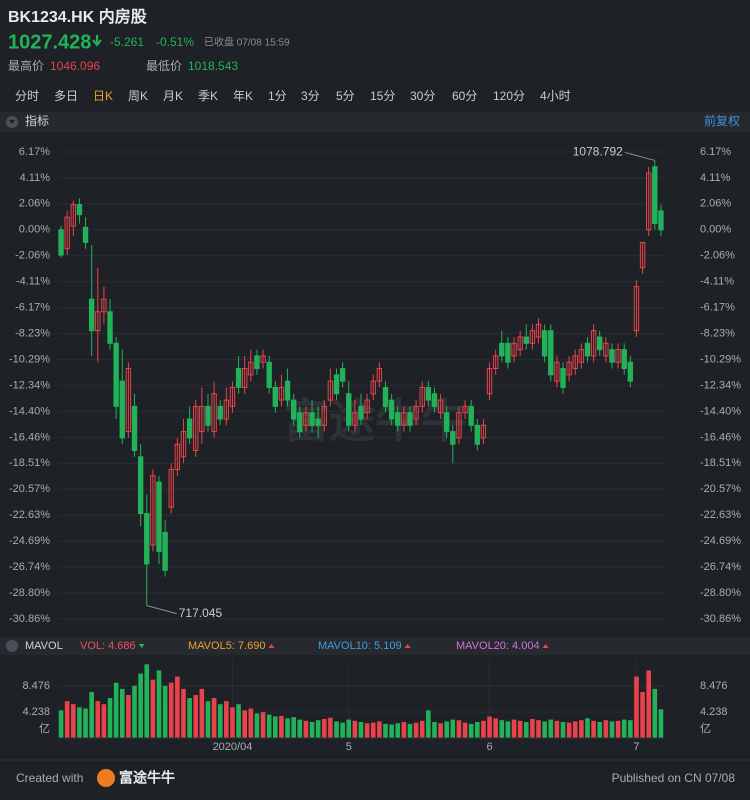 The width and height of the screenshot is (750, 800). Describe the element at coordinates (34, 204) in the screenshot. I see `y-tick-label: 2.06%` at that location.